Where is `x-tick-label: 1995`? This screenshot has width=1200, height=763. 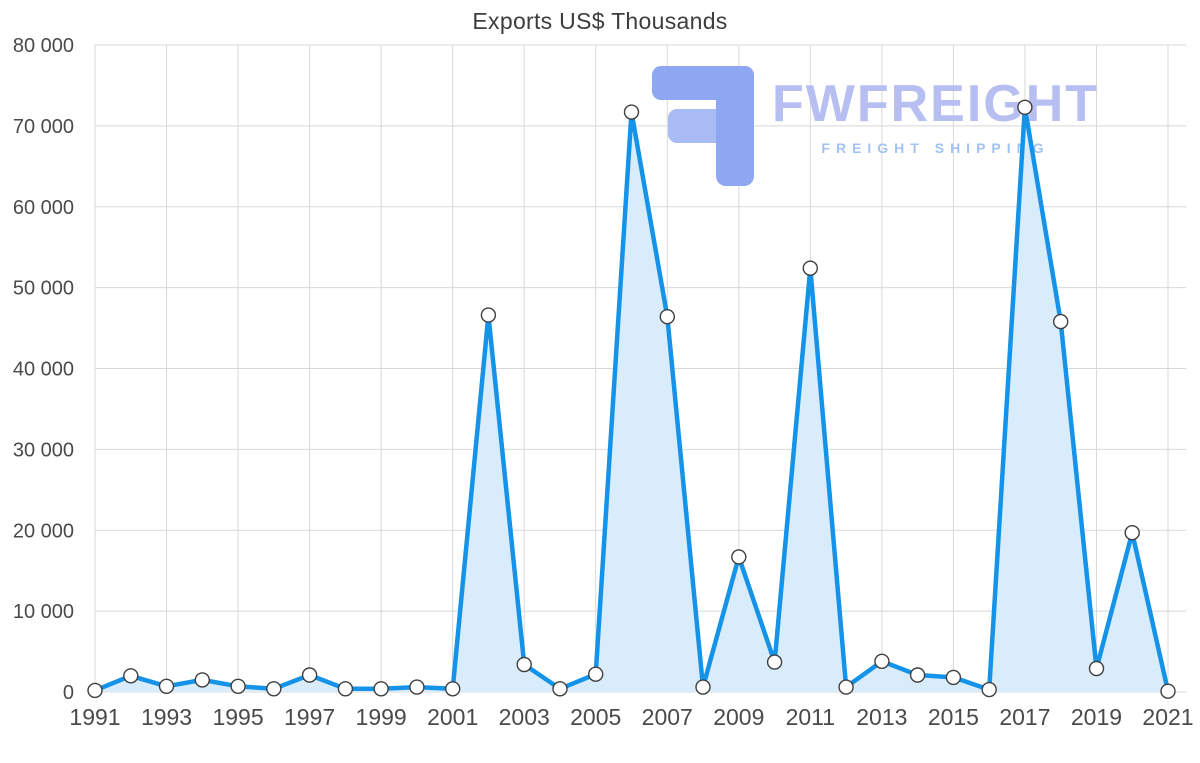 x-tick-label: 1995 is located at coordinates (237, 717).